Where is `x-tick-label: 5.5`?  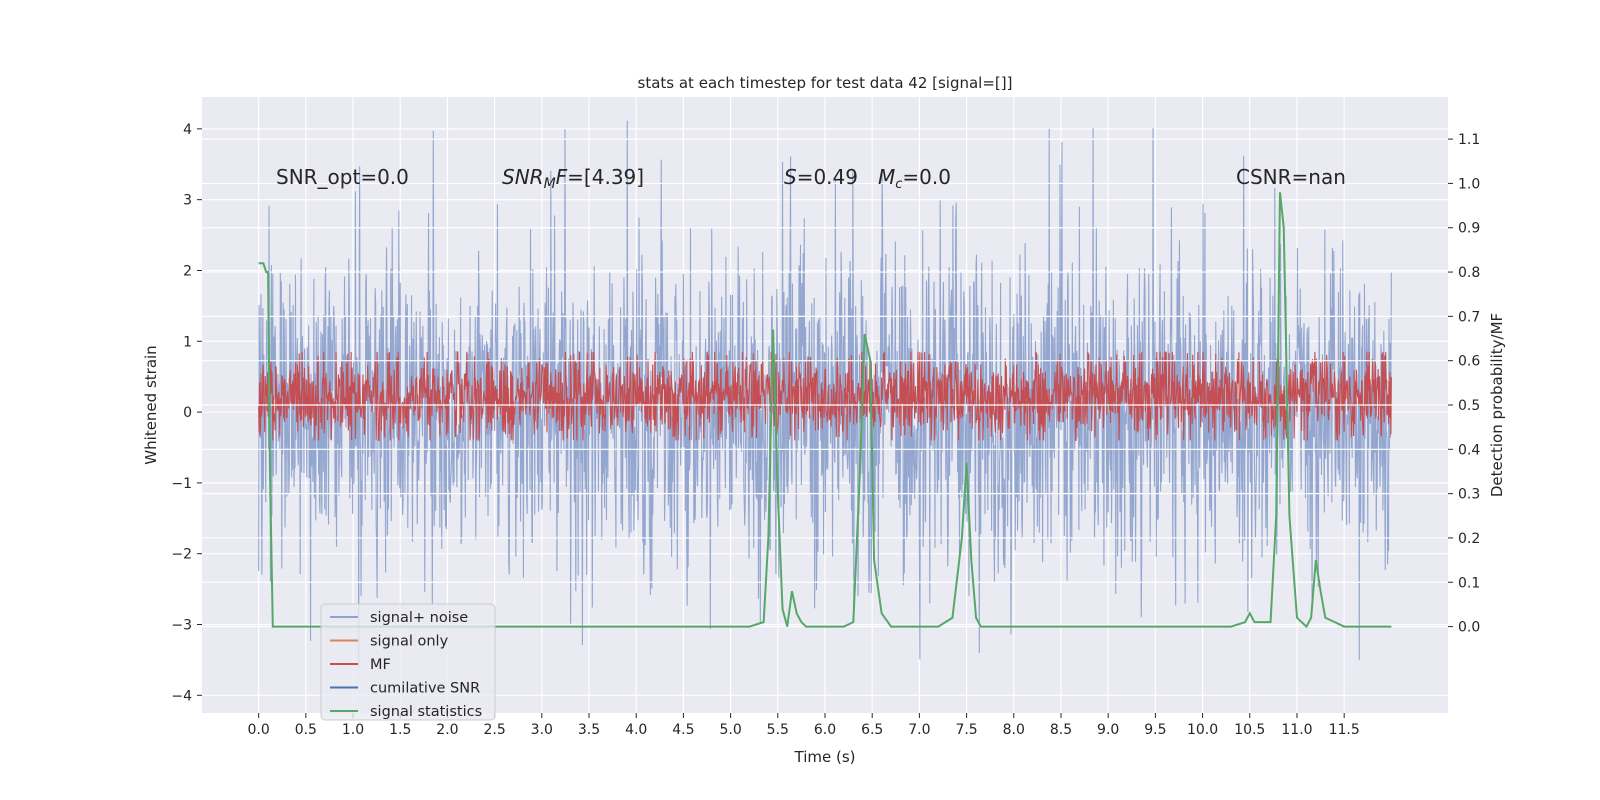
x-tick-label: 5.5 is located at coordinates (778, 730).